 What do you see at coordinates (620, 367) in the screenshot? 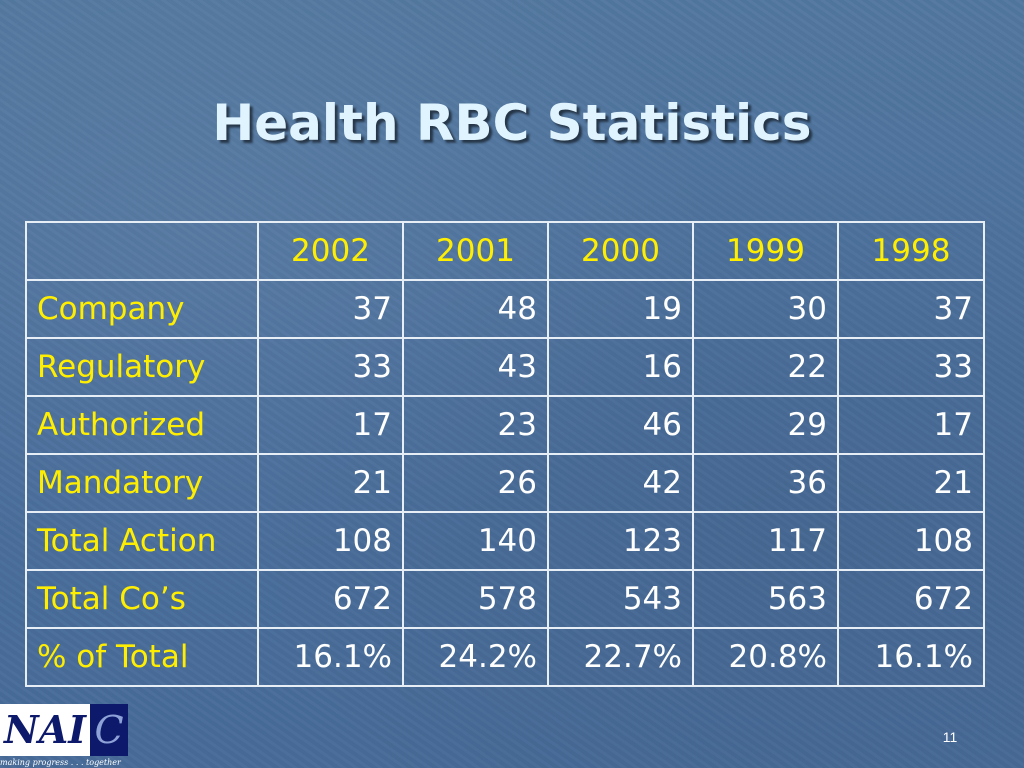
I see `table-cell: 16` at bounding box center [620, 367].